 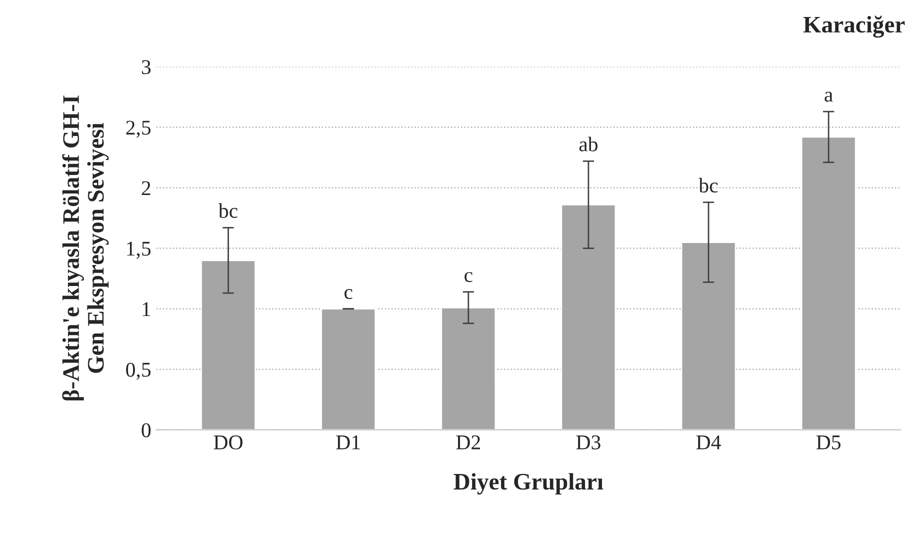 I want to click on y-tick-label: 2,5, so click(x=138, y=129).